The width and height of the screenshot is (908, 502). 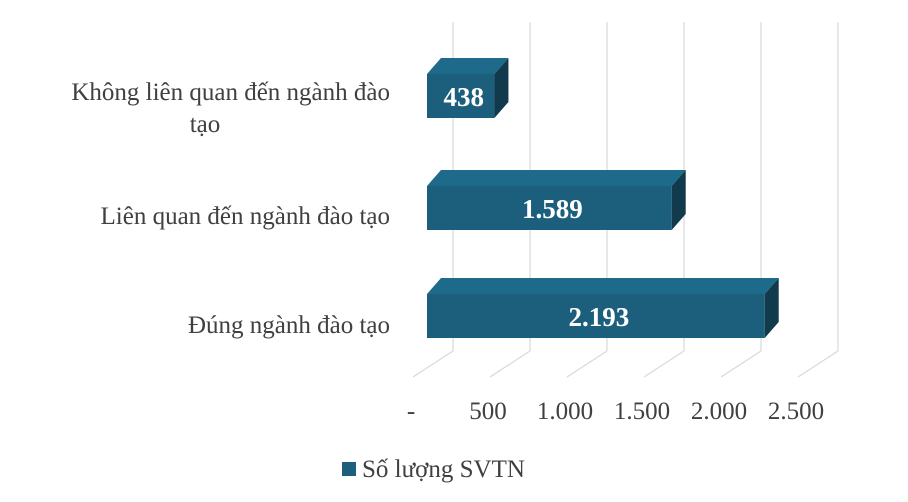 I want to click on data-label-1: 1.589, so click(x=552, y=209).